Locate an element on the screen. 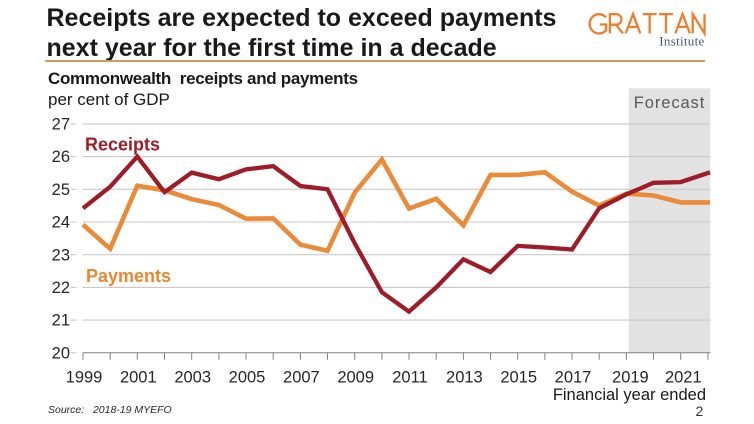 This screenshot has width=754, height=424. svg-text: 2017 is located at coordinates (573, 378).